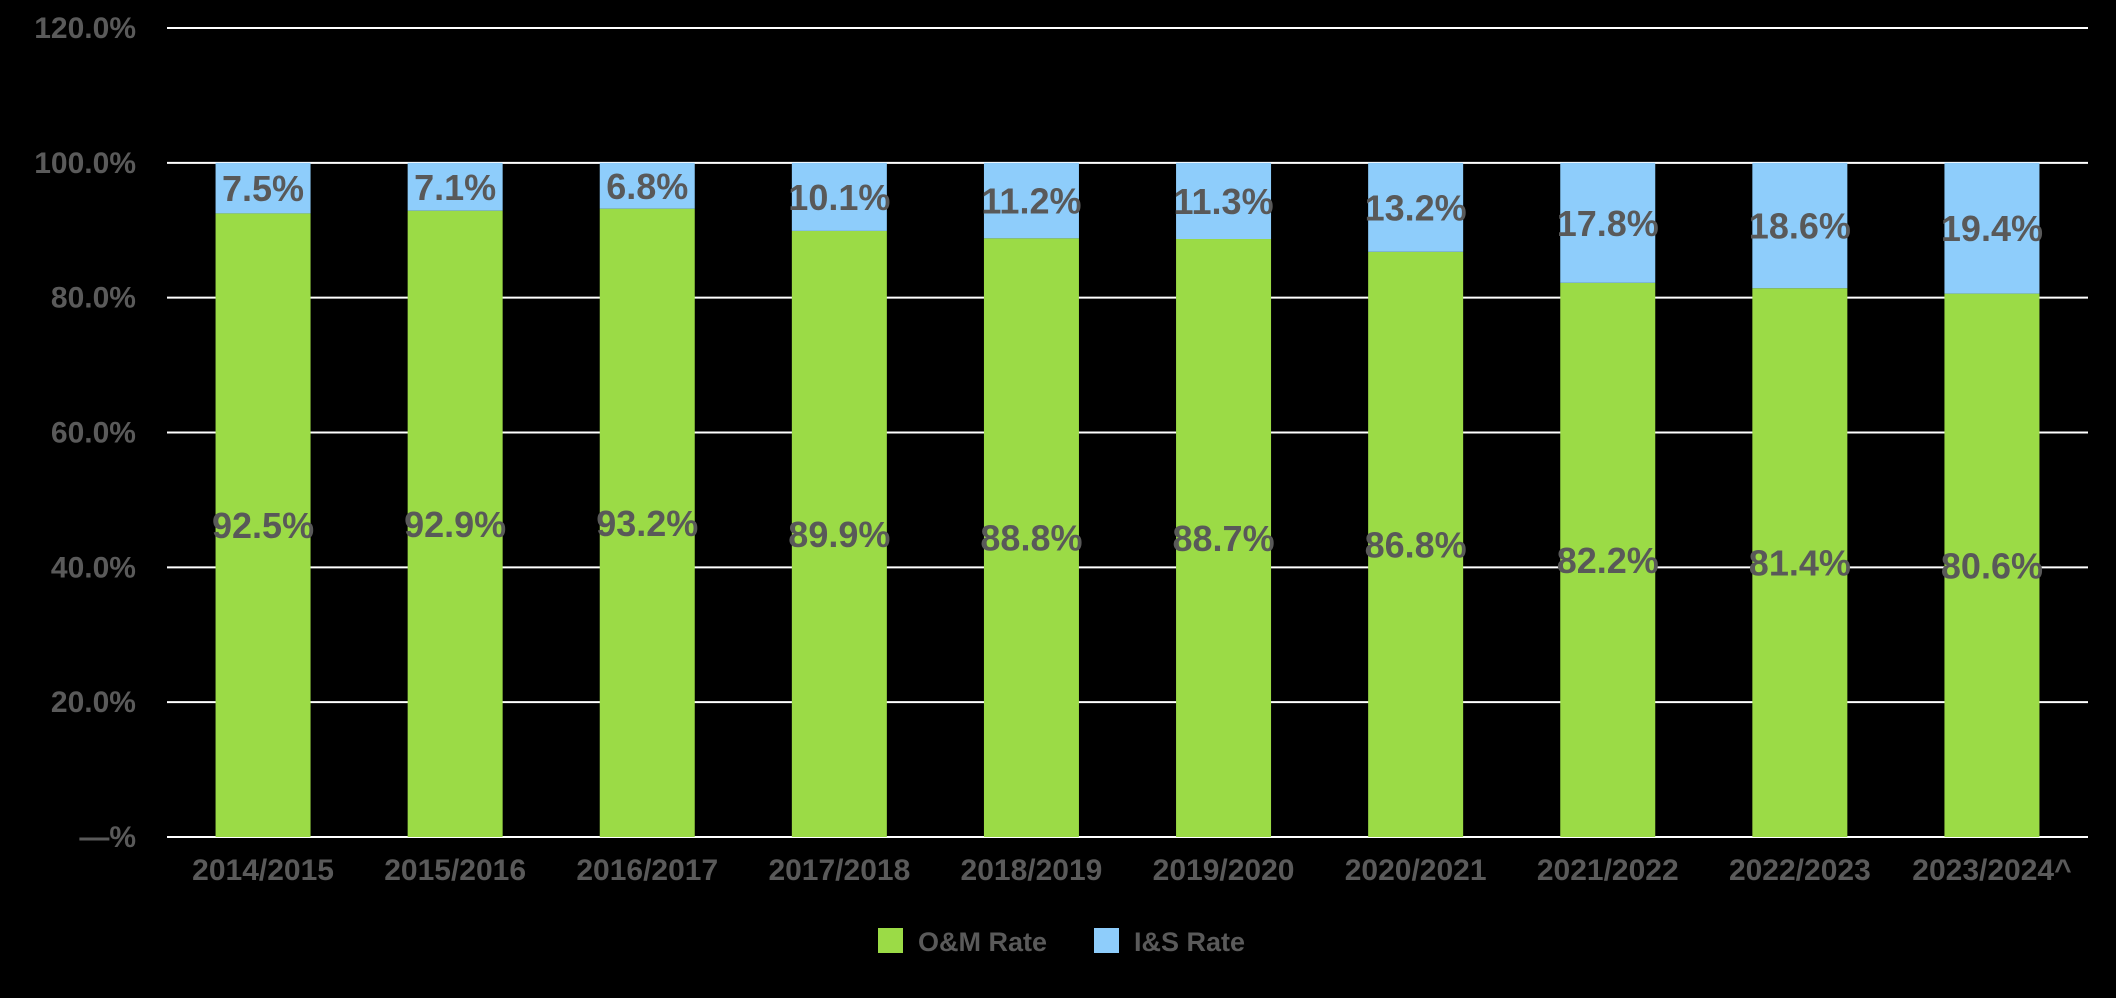  Describe the element at coordinates (93, 567) in the screenshot. I see `y-tick-label: 40.0%` at that location.